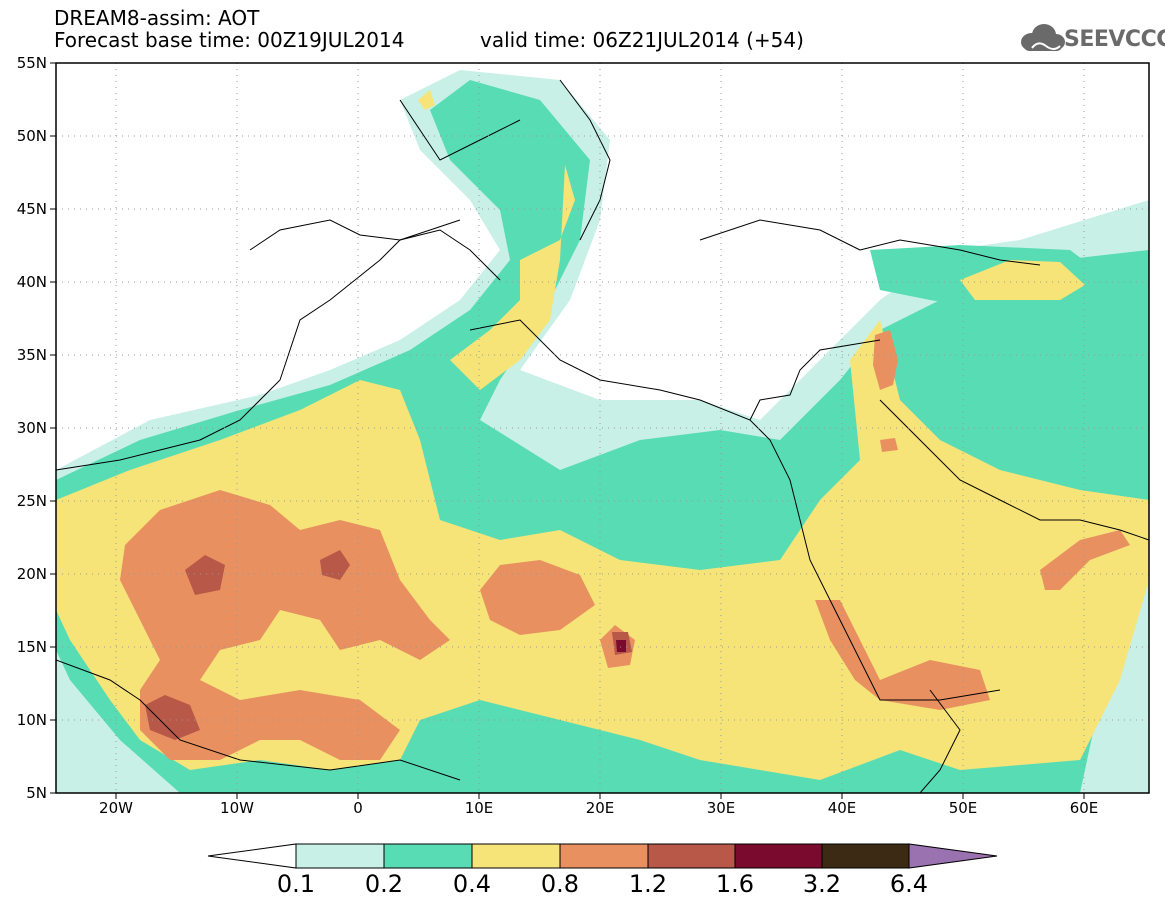 Image resolution: width=1165 pixels, height=905 pixels. What do you see at coordinates (384, 884) in the screenshot?
I see `colorbar-label: 0.2` at bounding box center [384, 884].